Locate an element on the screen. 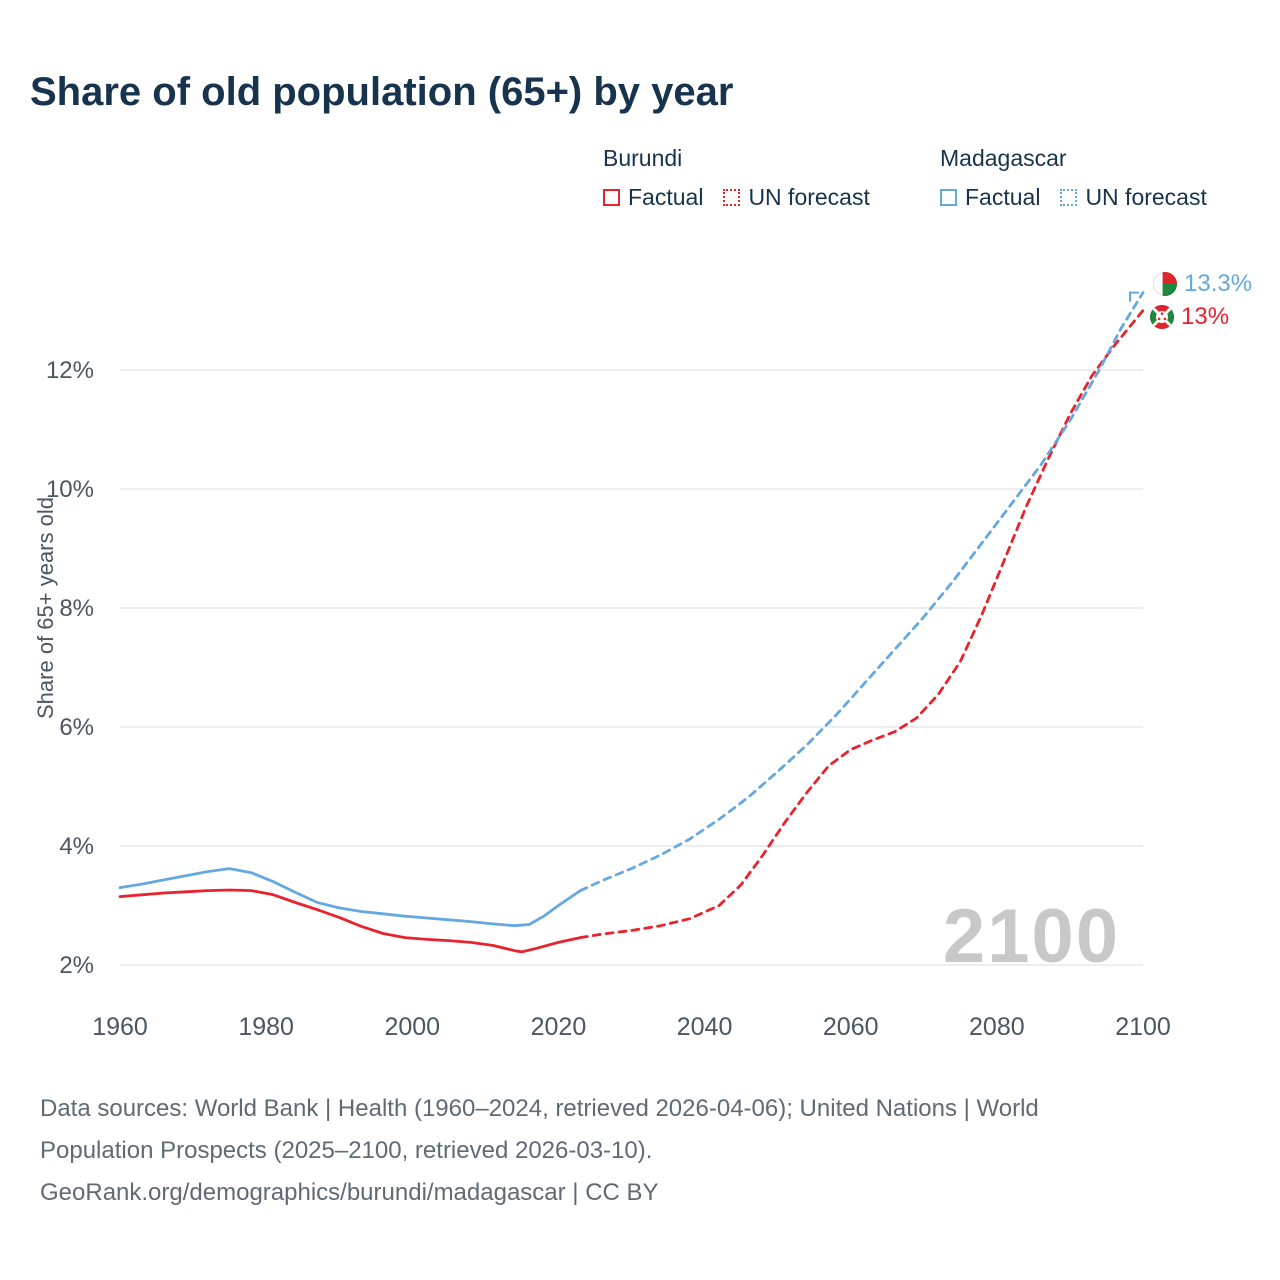  x-tick-label: 1980 is located at coordinates (266, 1027).